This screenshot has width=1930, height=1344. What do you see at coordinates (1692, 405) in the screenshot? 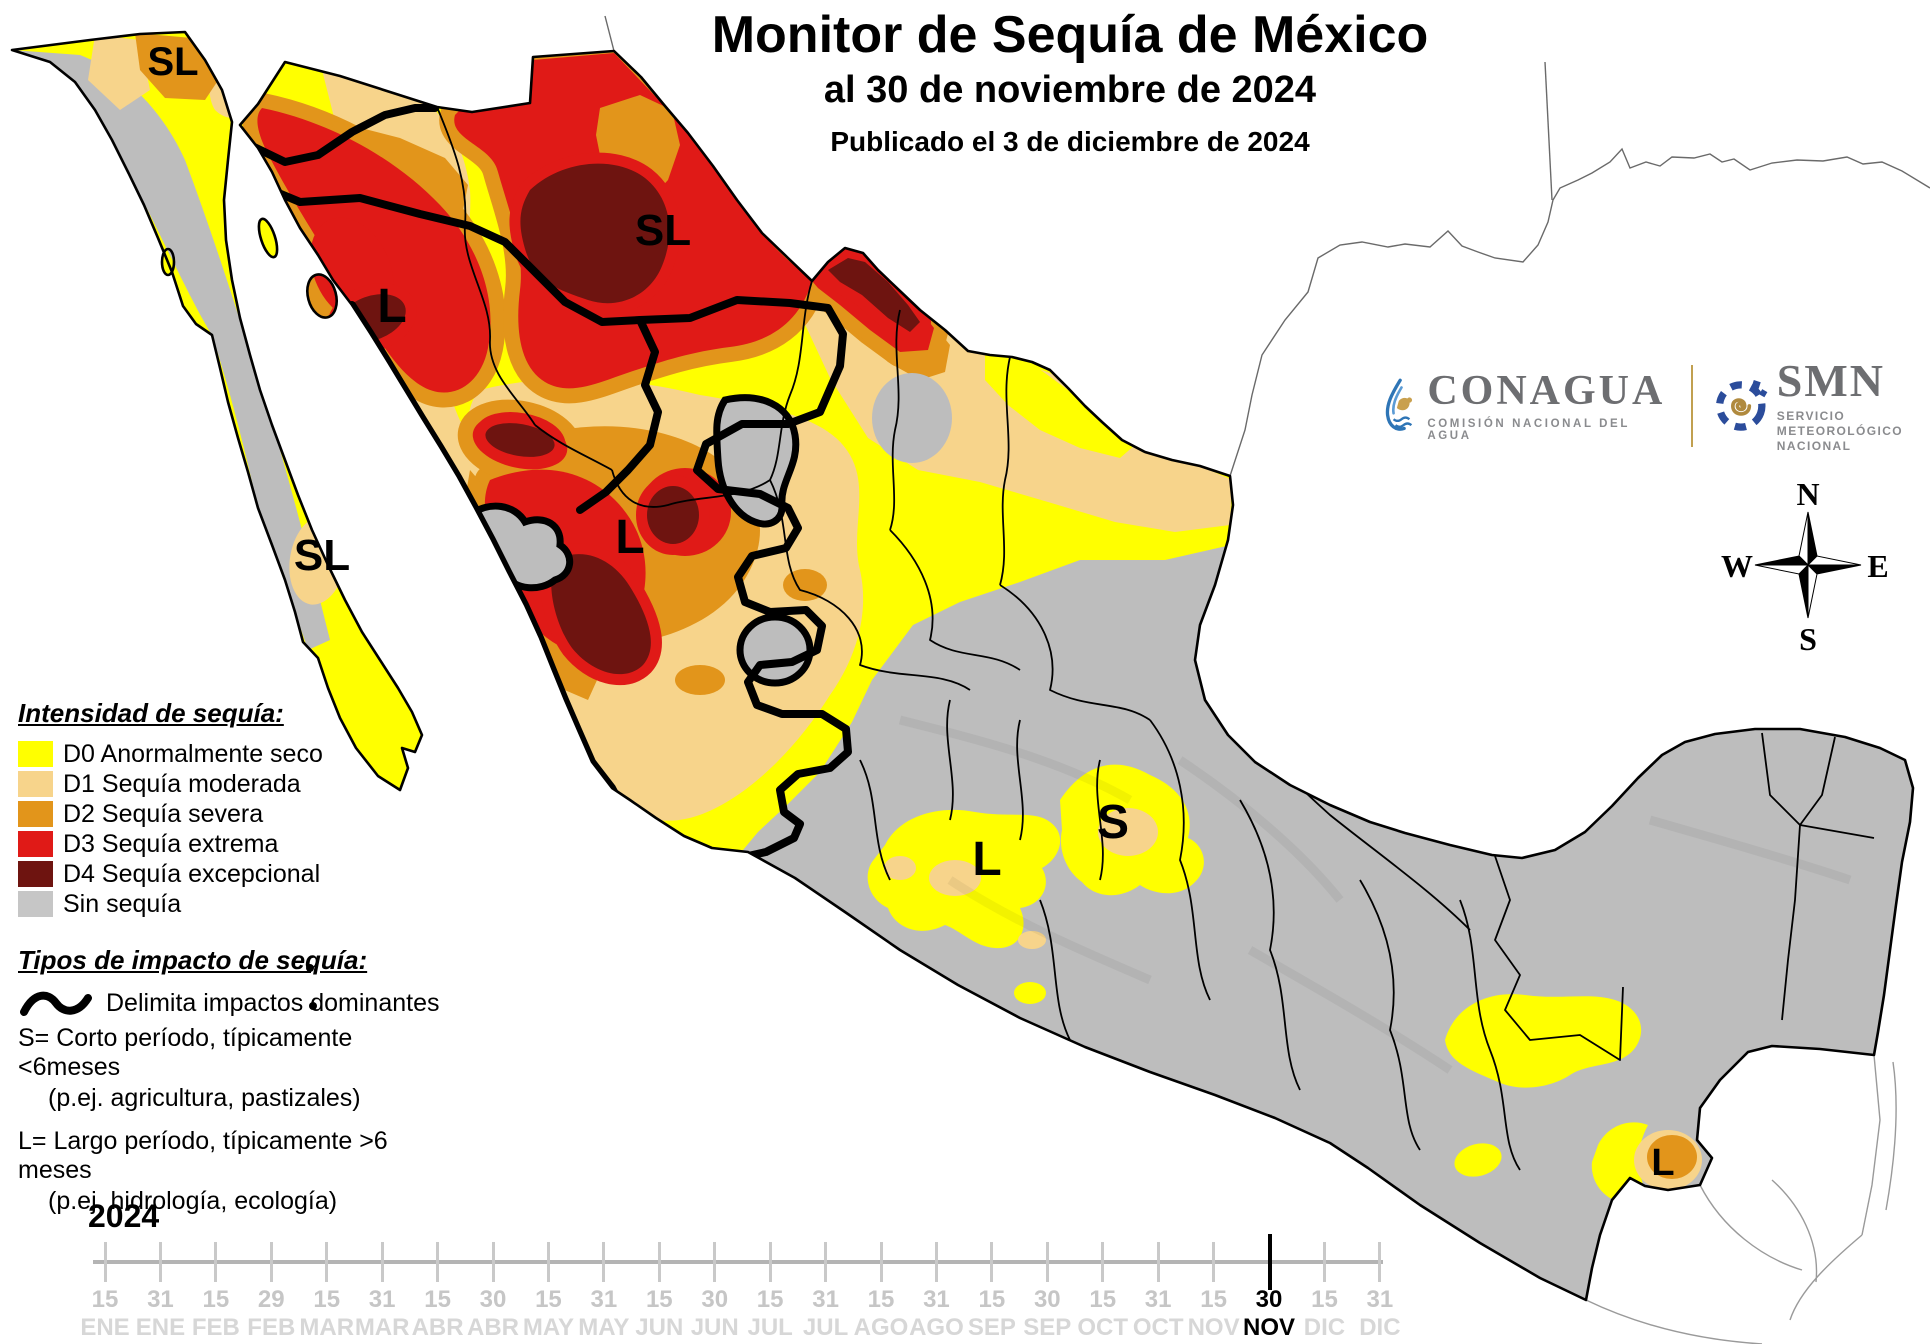
I see `logo-divider` at bounding box center [1692, 405].